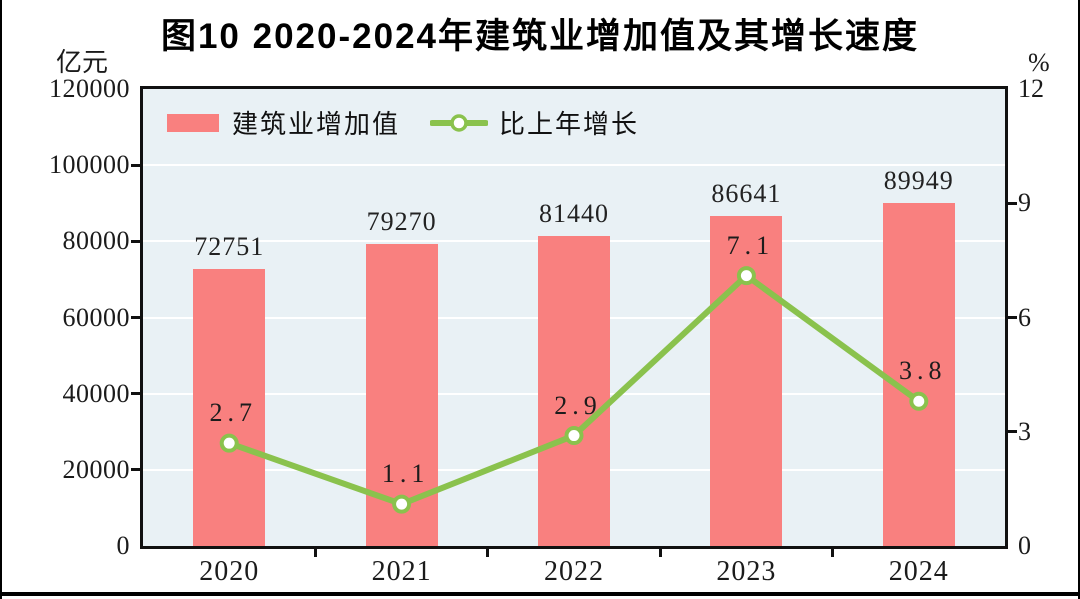  What do you see at coordinates (923, 371) in the screenshot?
I see `line-value-label: 3.8` at bounding box center [923, 371].